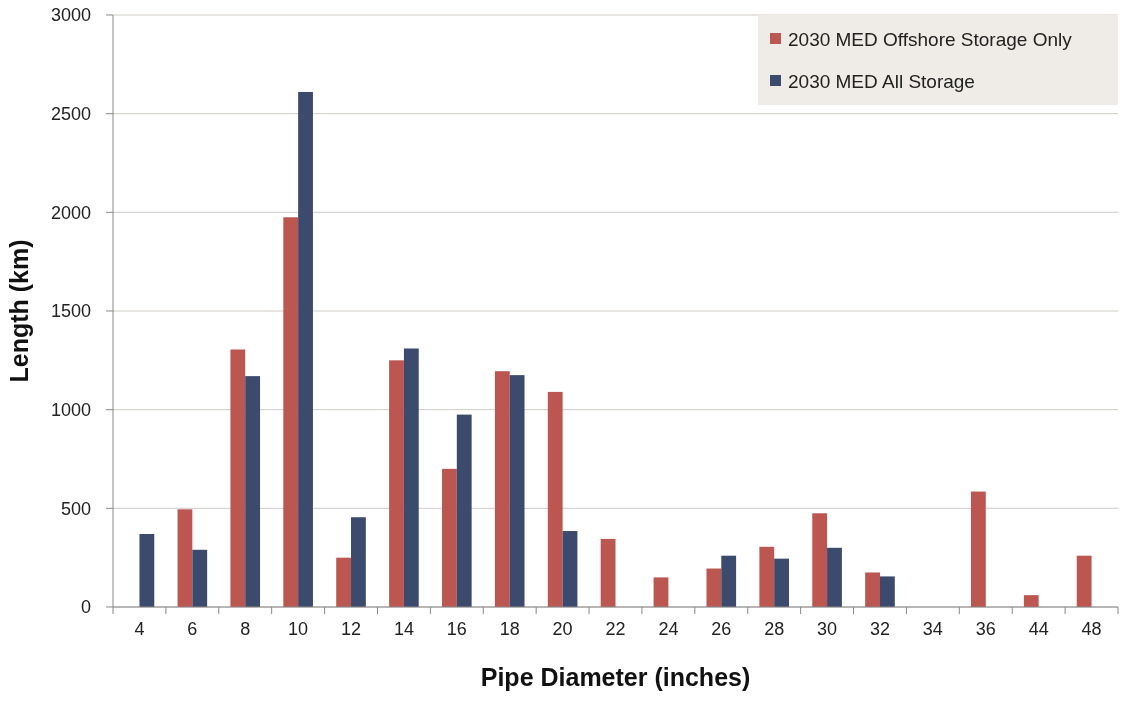 The height and width of the screenshot is (702, 1122). What do you see at coordinates (85, 607) in the screenshot?
I see `y-tick-label: 0` at bounding box center [85, 607].